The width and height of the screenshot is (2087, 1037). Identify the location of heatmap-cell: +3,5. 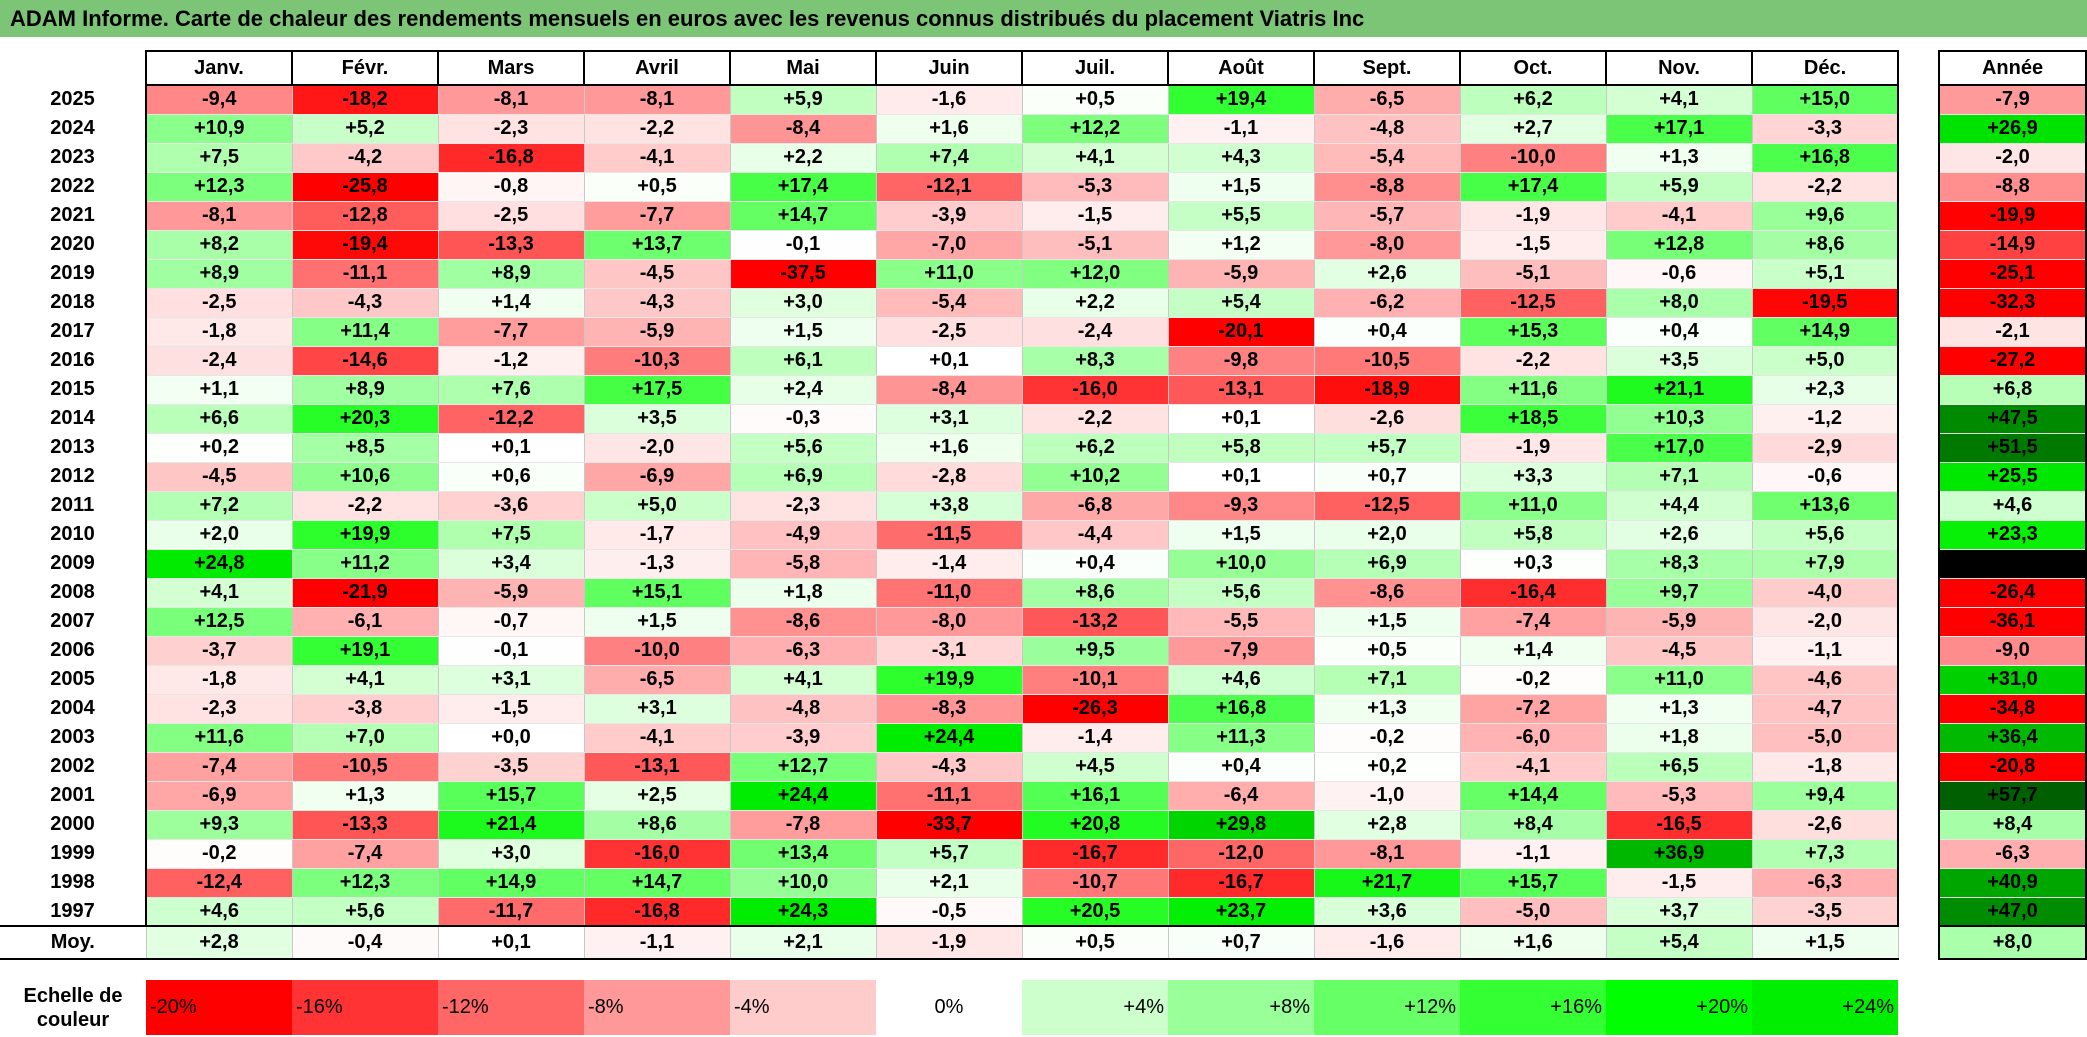
(657, 419).